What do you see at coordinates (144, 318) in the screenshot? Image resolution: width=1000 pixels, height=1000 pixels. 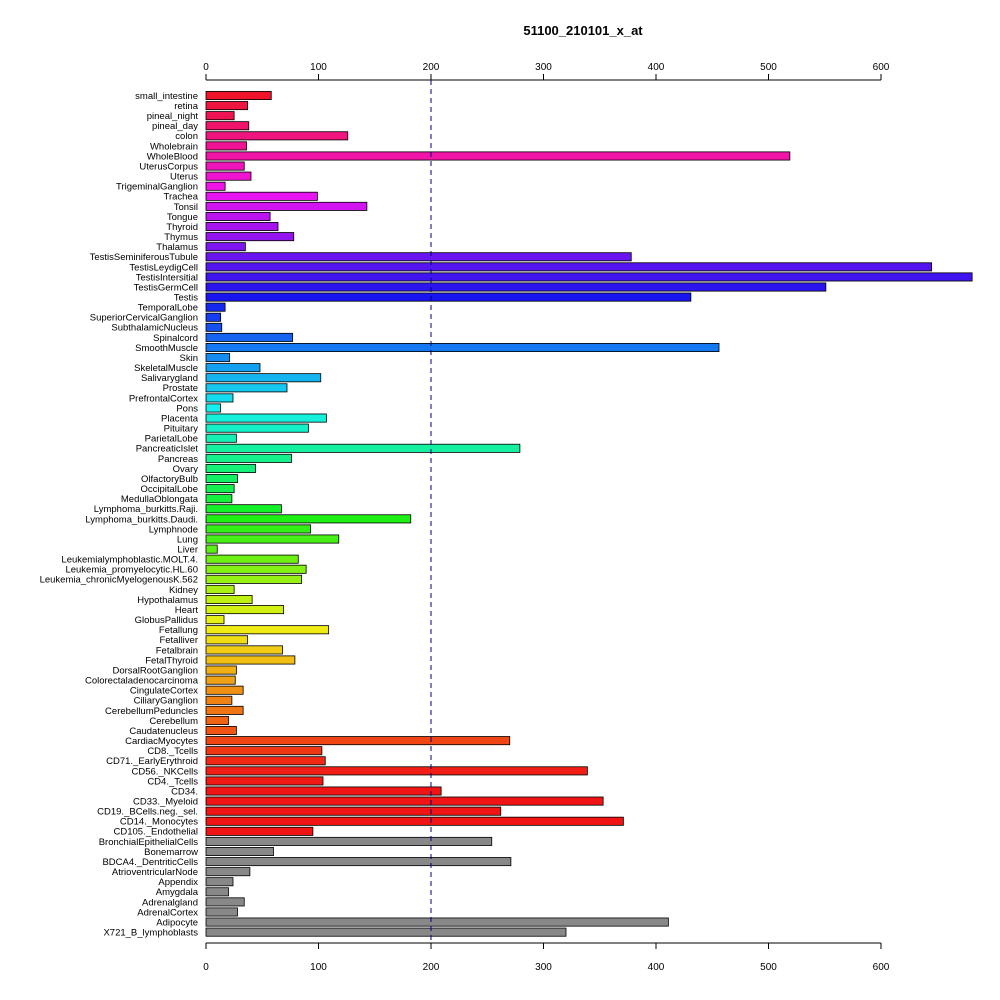 I see `category-label-22: SuperiorCervicalGanglion` at bounding box center [144, 318].